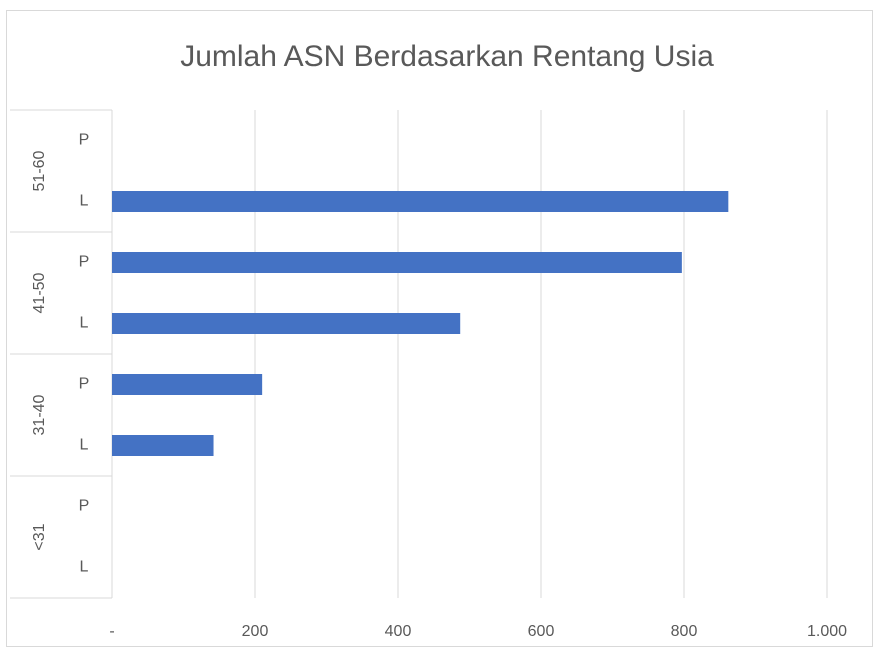 This screenshot has width=879, height=654. Describe the element at coordinates (827, 631) in the screenshot. I see `x-tick-label: 1.000` at that location.